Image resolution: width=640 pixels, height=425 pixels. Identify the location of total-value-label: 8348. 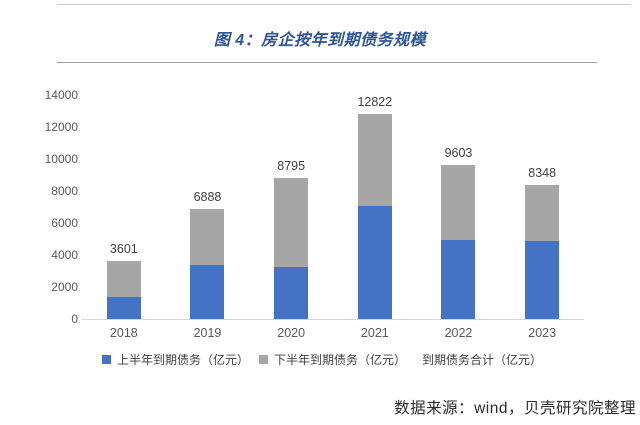
(542, 173).